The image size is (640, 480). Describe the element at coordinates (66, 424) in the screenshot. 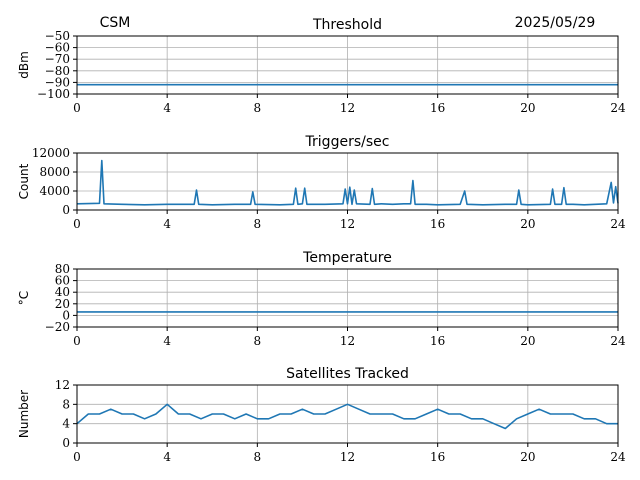

I see `y-tick-label: 4` at that location.